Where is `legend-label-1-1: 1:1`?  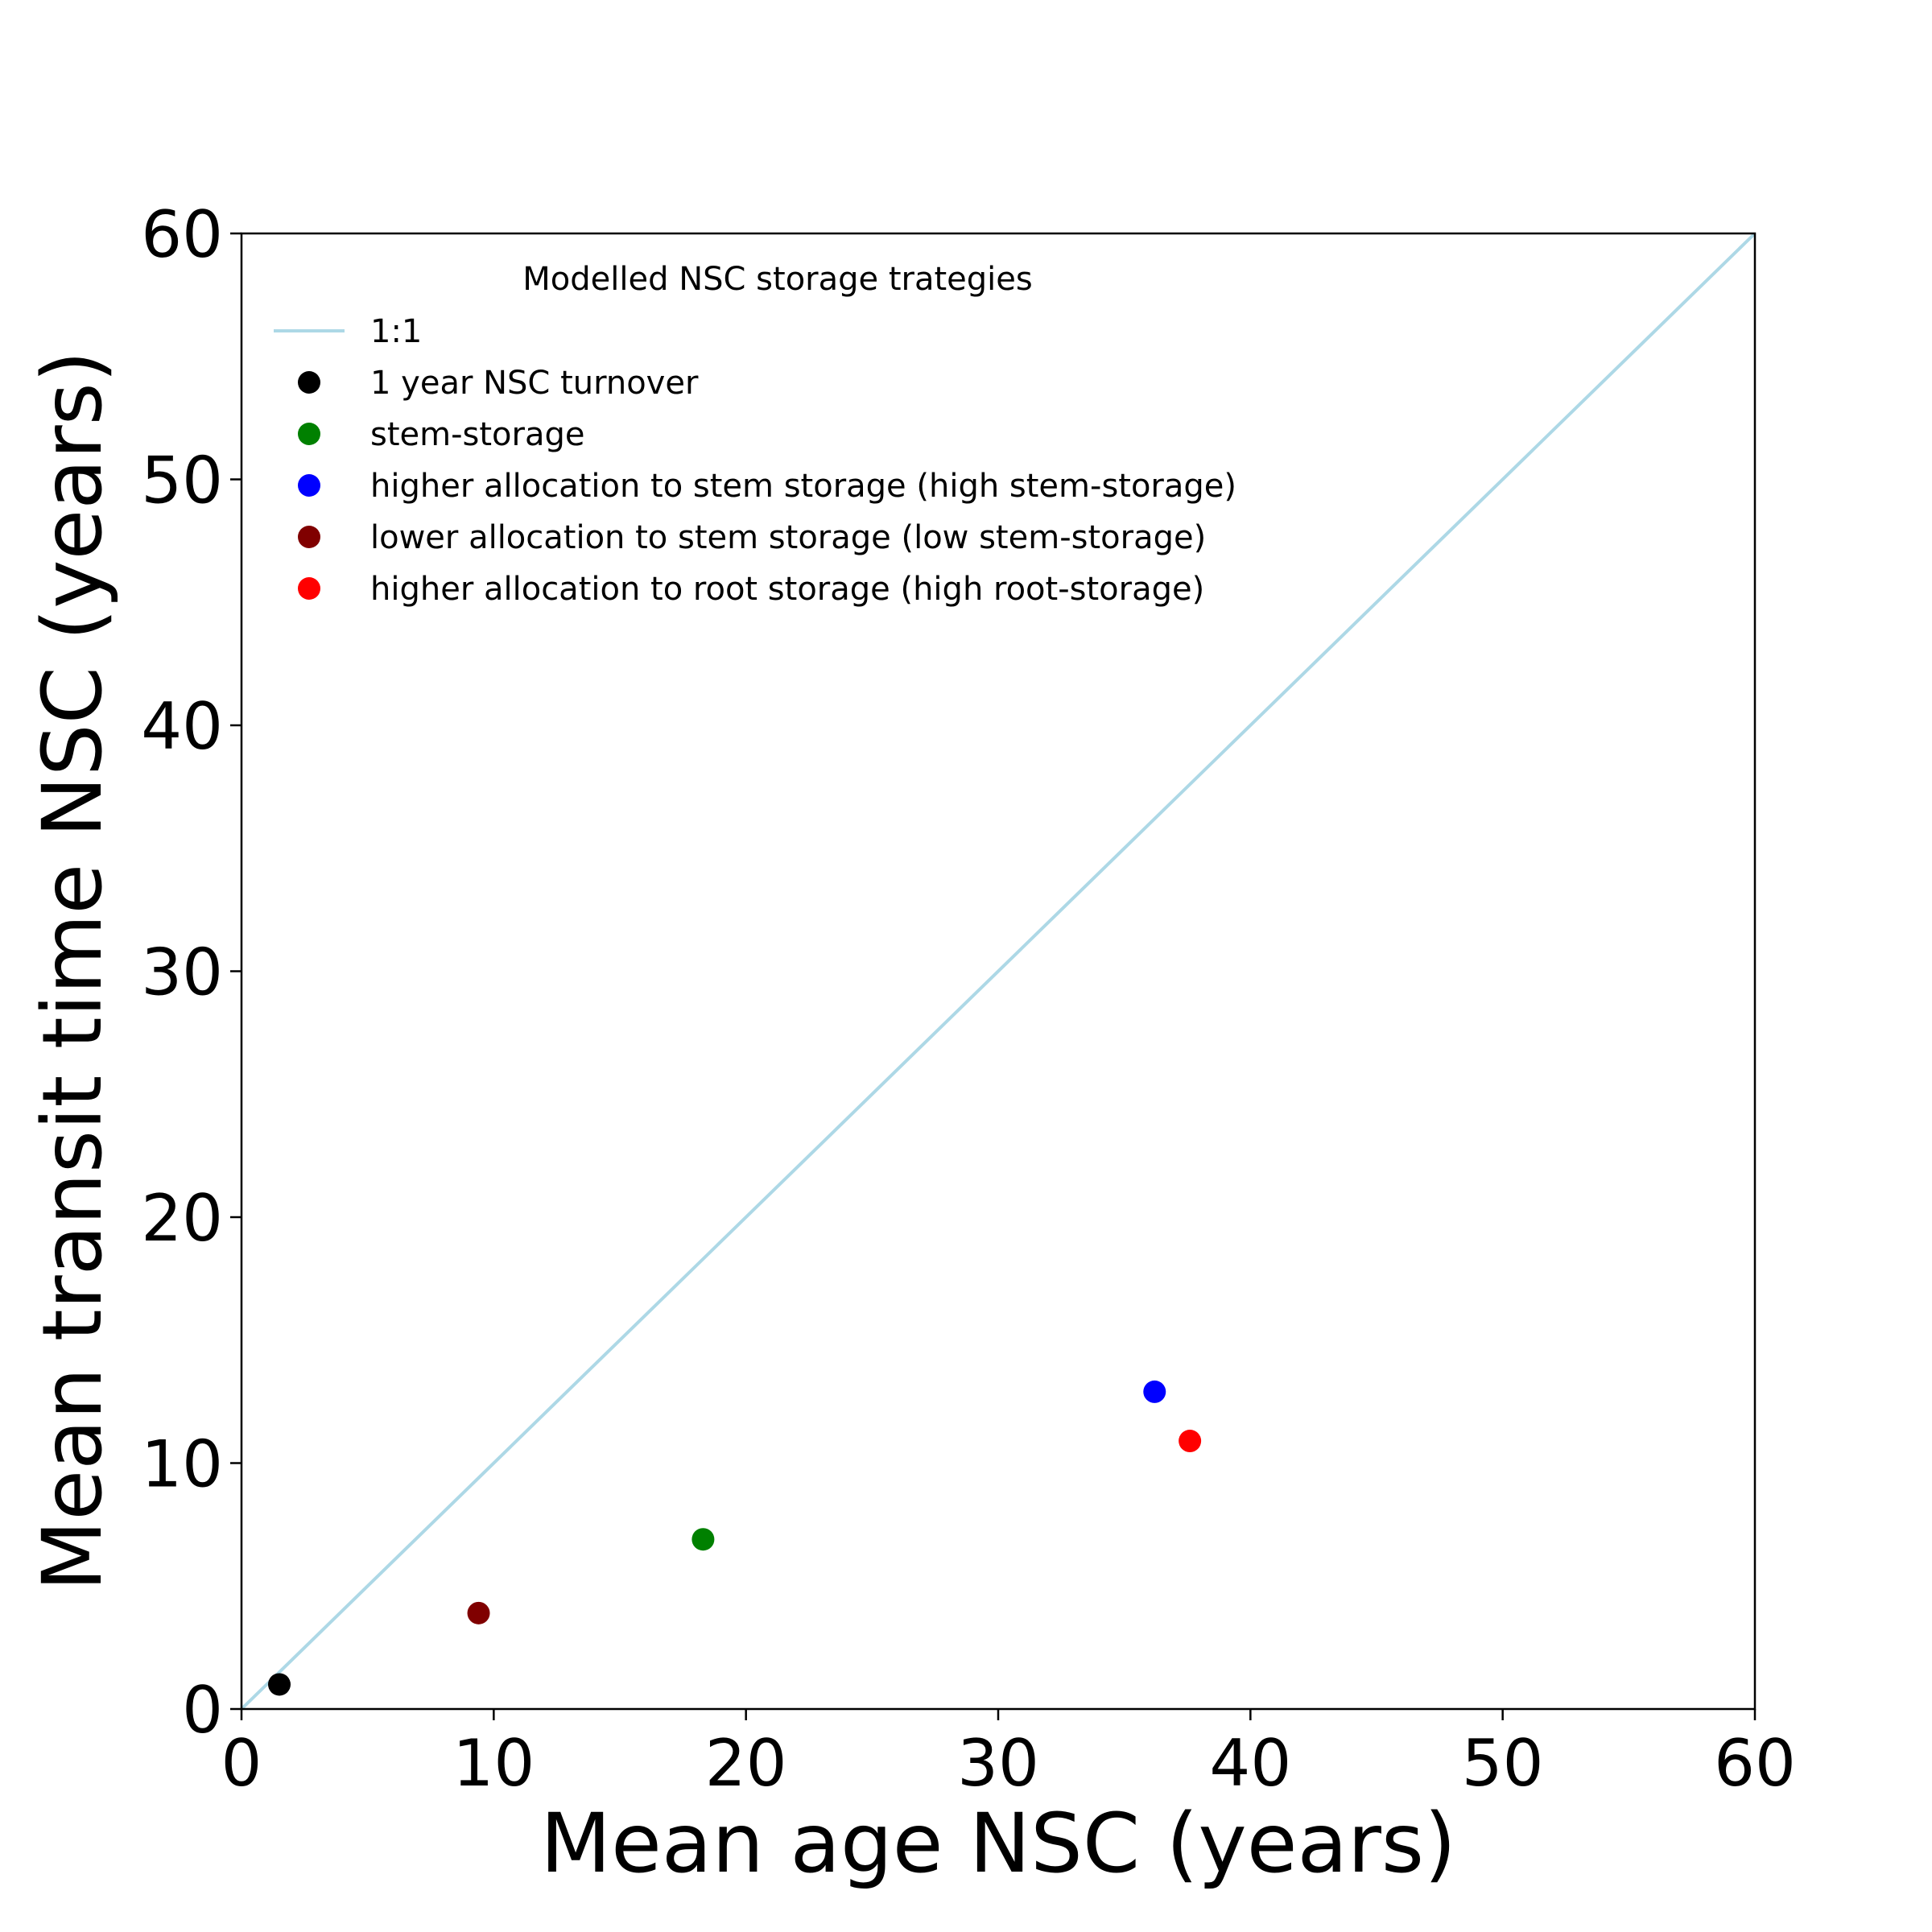 legend-label-1-1: 1:1 is located at coordinates (396, 331).